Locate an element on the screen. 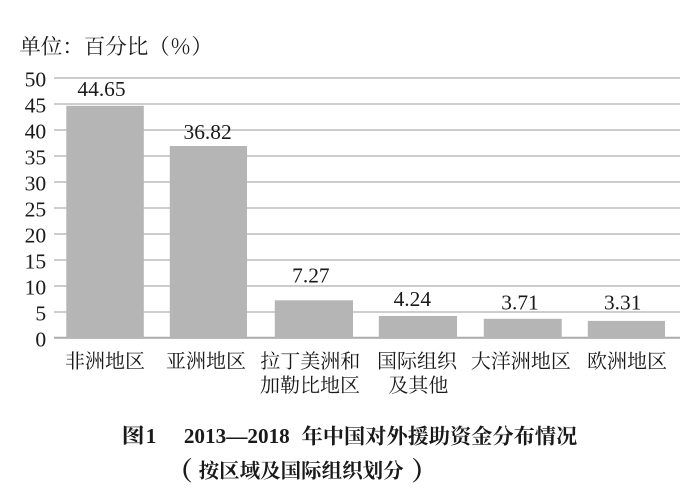  svg-text: 3.31 is located at coordinates (622, 302).